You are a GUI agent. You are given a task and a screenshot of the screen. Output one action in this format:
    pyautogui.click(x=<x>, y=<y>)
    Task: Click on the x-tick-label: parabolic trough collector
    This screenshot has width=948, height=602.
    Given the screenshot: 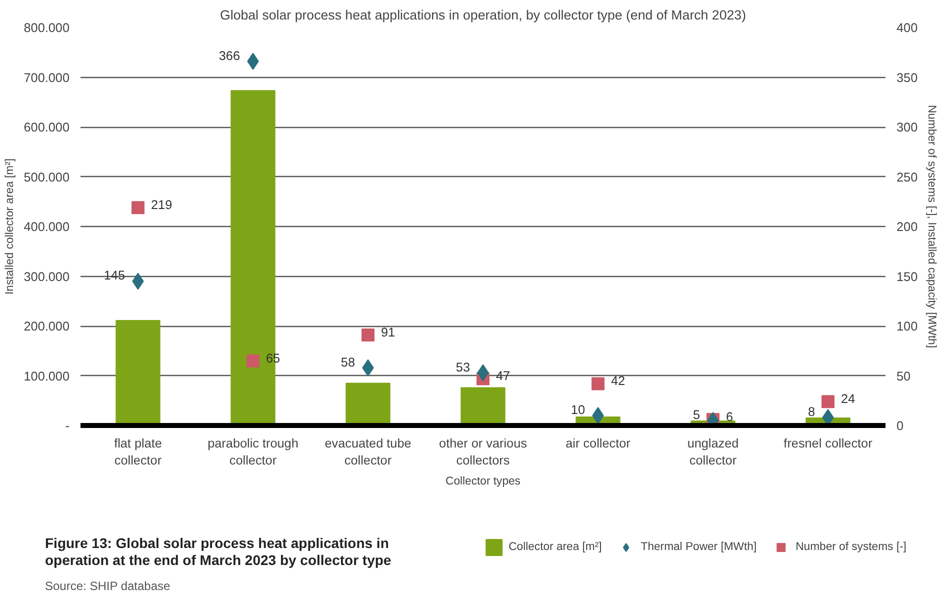 What is the action you would take?
    pyautogui.click(x=253, y=452)
    